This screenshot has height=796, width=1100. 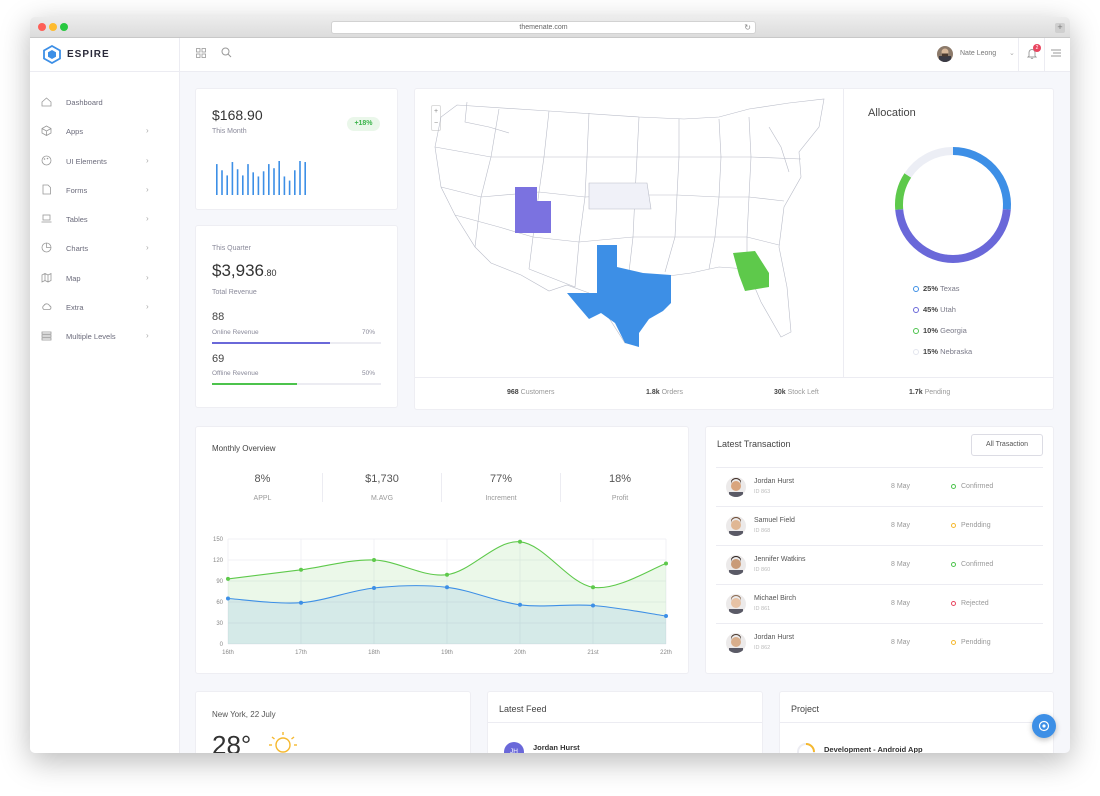 What do you see at coordinates (1060, 28) in the screenshot?
I see `new-tab-button: +` at bounding box center [1060, 28].